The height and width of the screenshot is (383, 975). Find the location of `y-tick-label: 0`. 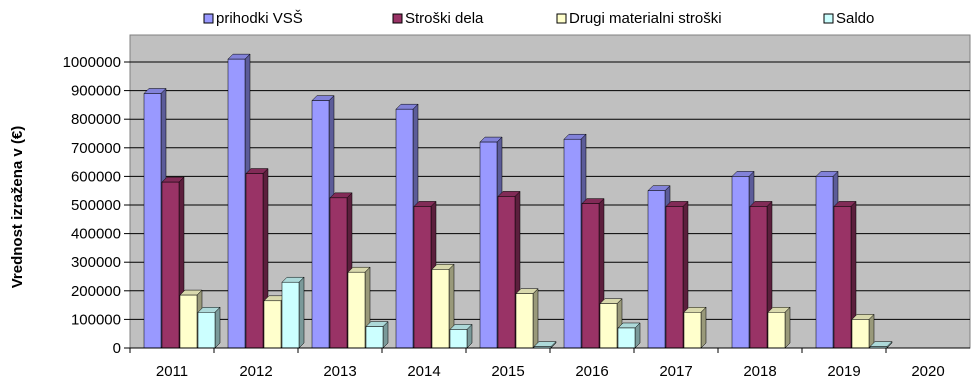

y-tick-label: 0 is located at coordinates (117, 348).